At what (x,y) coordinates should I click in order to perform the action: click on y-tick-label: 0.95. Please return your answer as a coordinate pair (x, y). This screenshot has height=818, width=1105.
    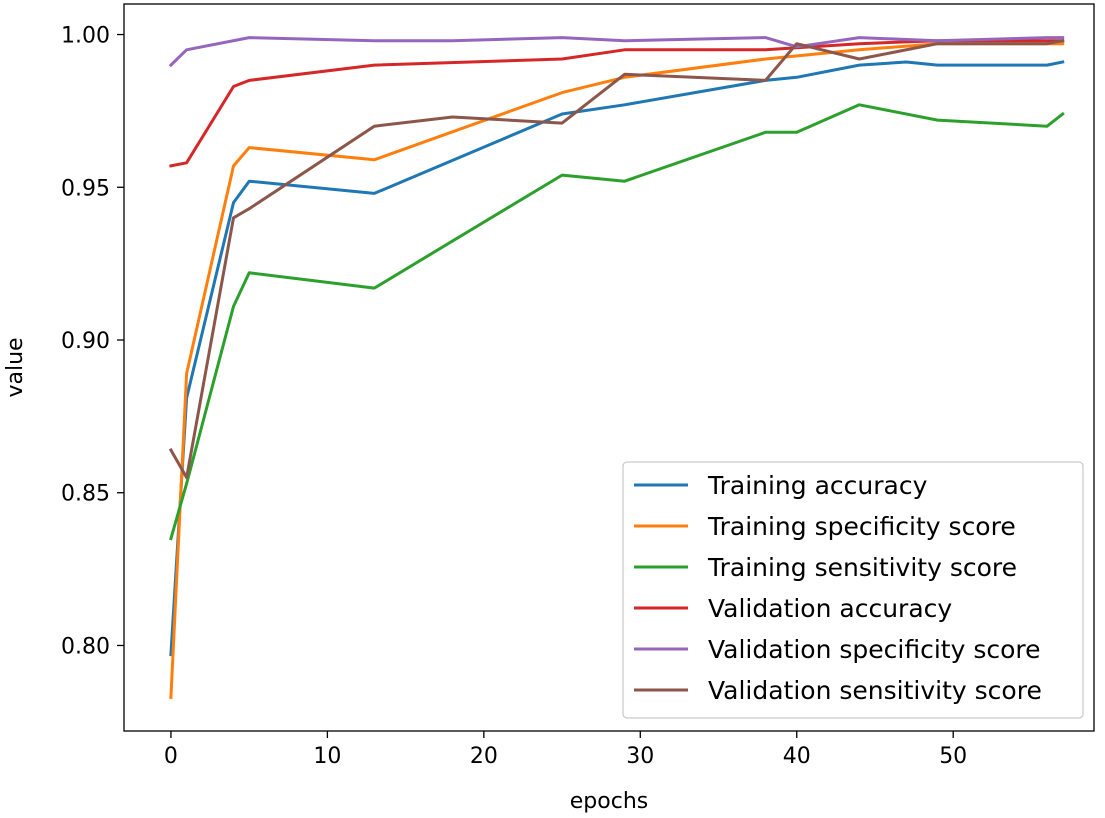
    Looking at the image, I should click on (85, 188).